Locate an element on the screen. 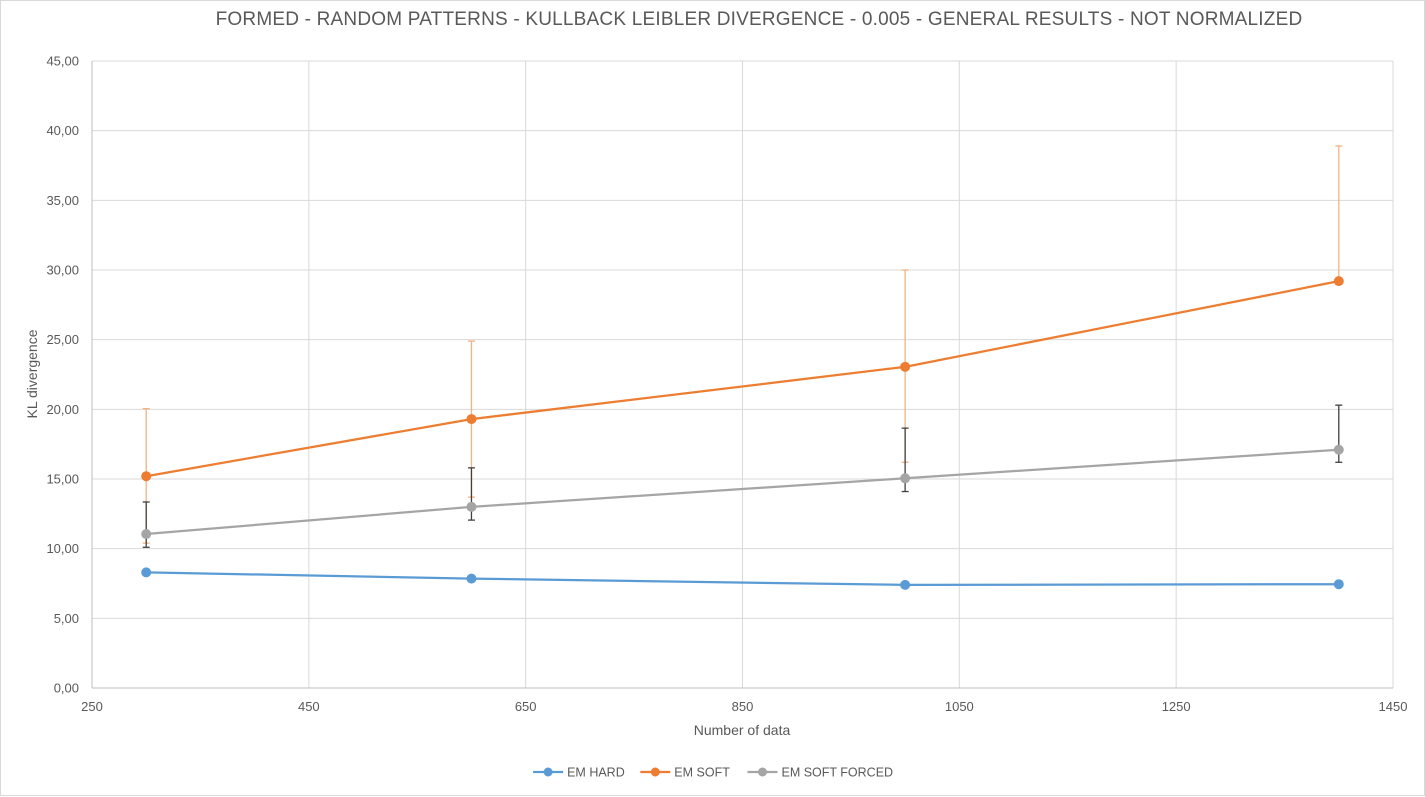 The image size is (1425, 797). y-tick-label: 10,00 is located at coordinates (62, 548).